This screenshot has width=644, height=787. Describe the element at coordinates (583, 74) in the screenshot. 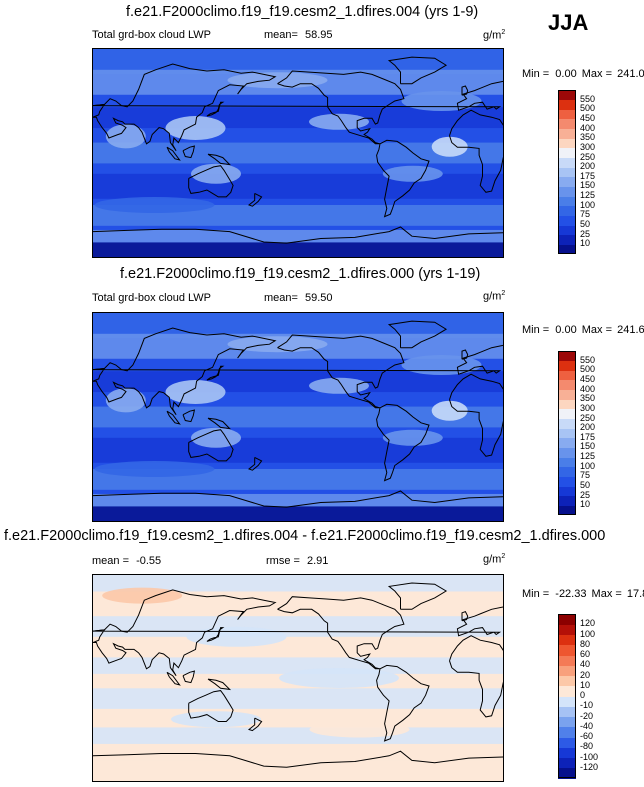

I see `panel-1-minmax: Min = 0.00 Max = 241.01` at that location.